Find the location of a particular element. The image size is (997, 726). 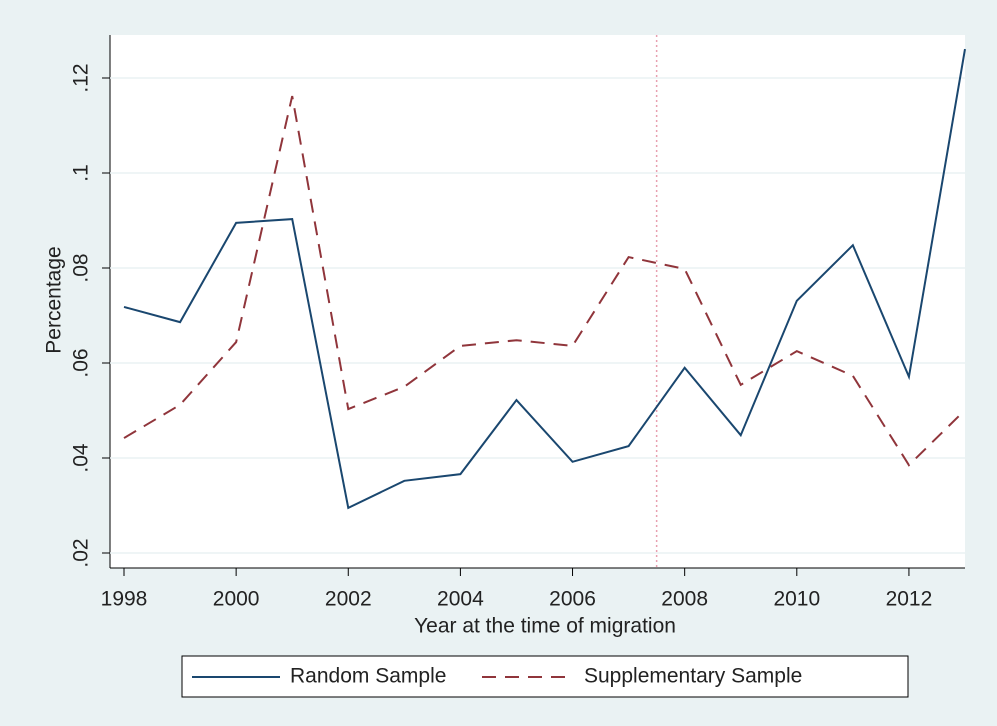

x-tick-label: 2004 is located at coordinates (460, 599).